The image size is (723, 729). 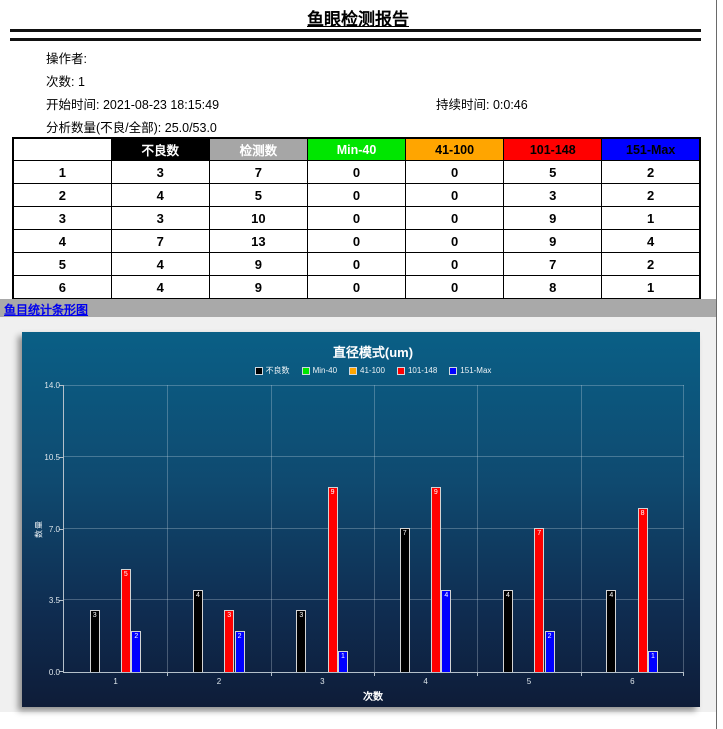 I want to click on chart-section-link: 鱼目统计条形图, so click(x=46, y=310).